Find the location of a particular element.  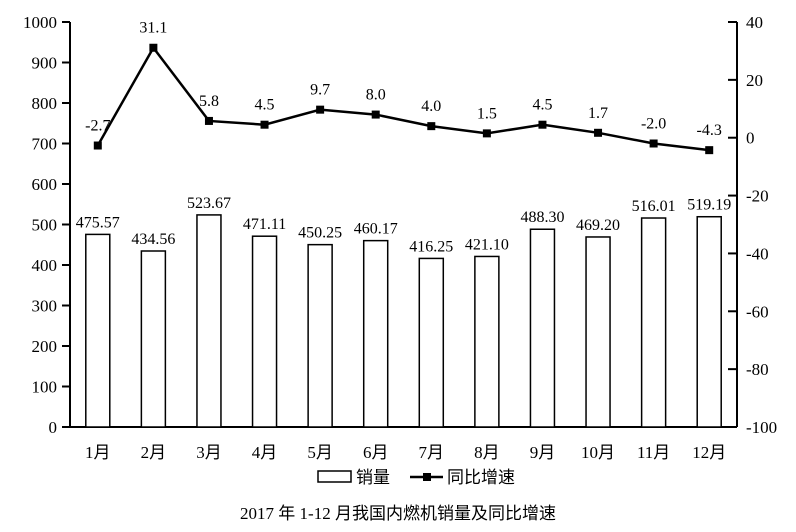

line-marker-12月 is located at coordinates (709, 150).